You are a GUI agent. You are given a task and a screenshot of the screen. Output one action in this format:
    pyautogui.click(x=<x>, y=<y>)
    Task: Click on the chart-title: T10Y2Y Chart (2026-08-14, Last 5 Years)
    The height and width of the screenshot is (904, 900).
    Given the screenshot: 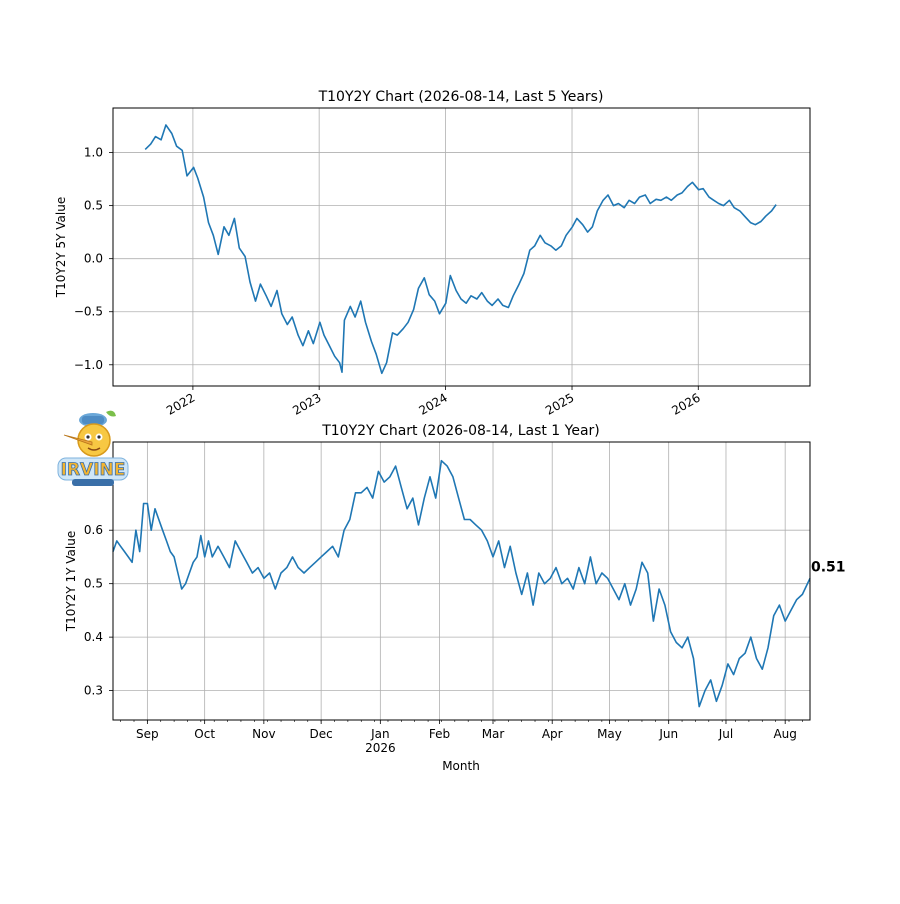 What is the action you would take?
    pyautogui.click(x=461, y=97)
    